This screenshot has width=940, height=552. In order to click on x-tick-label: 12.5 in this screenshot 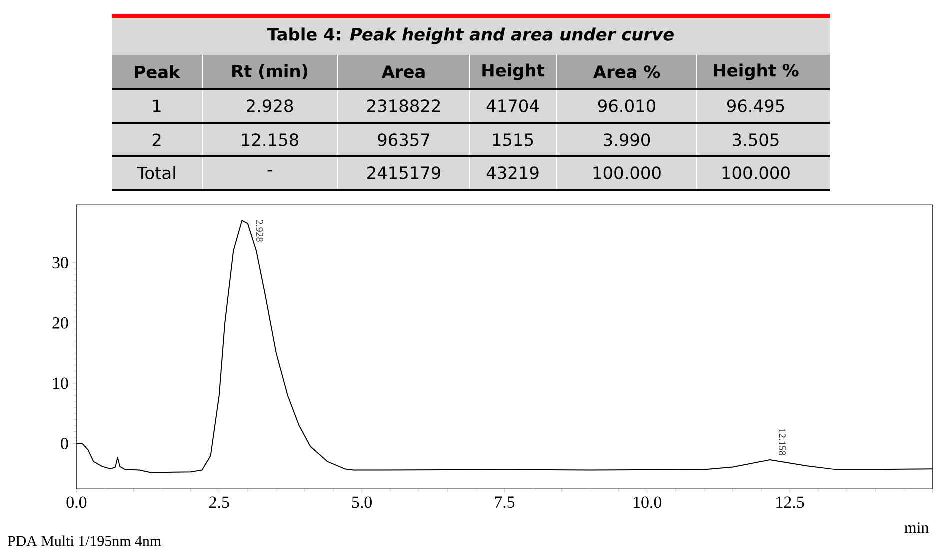, I will do `click(790, 502)`.